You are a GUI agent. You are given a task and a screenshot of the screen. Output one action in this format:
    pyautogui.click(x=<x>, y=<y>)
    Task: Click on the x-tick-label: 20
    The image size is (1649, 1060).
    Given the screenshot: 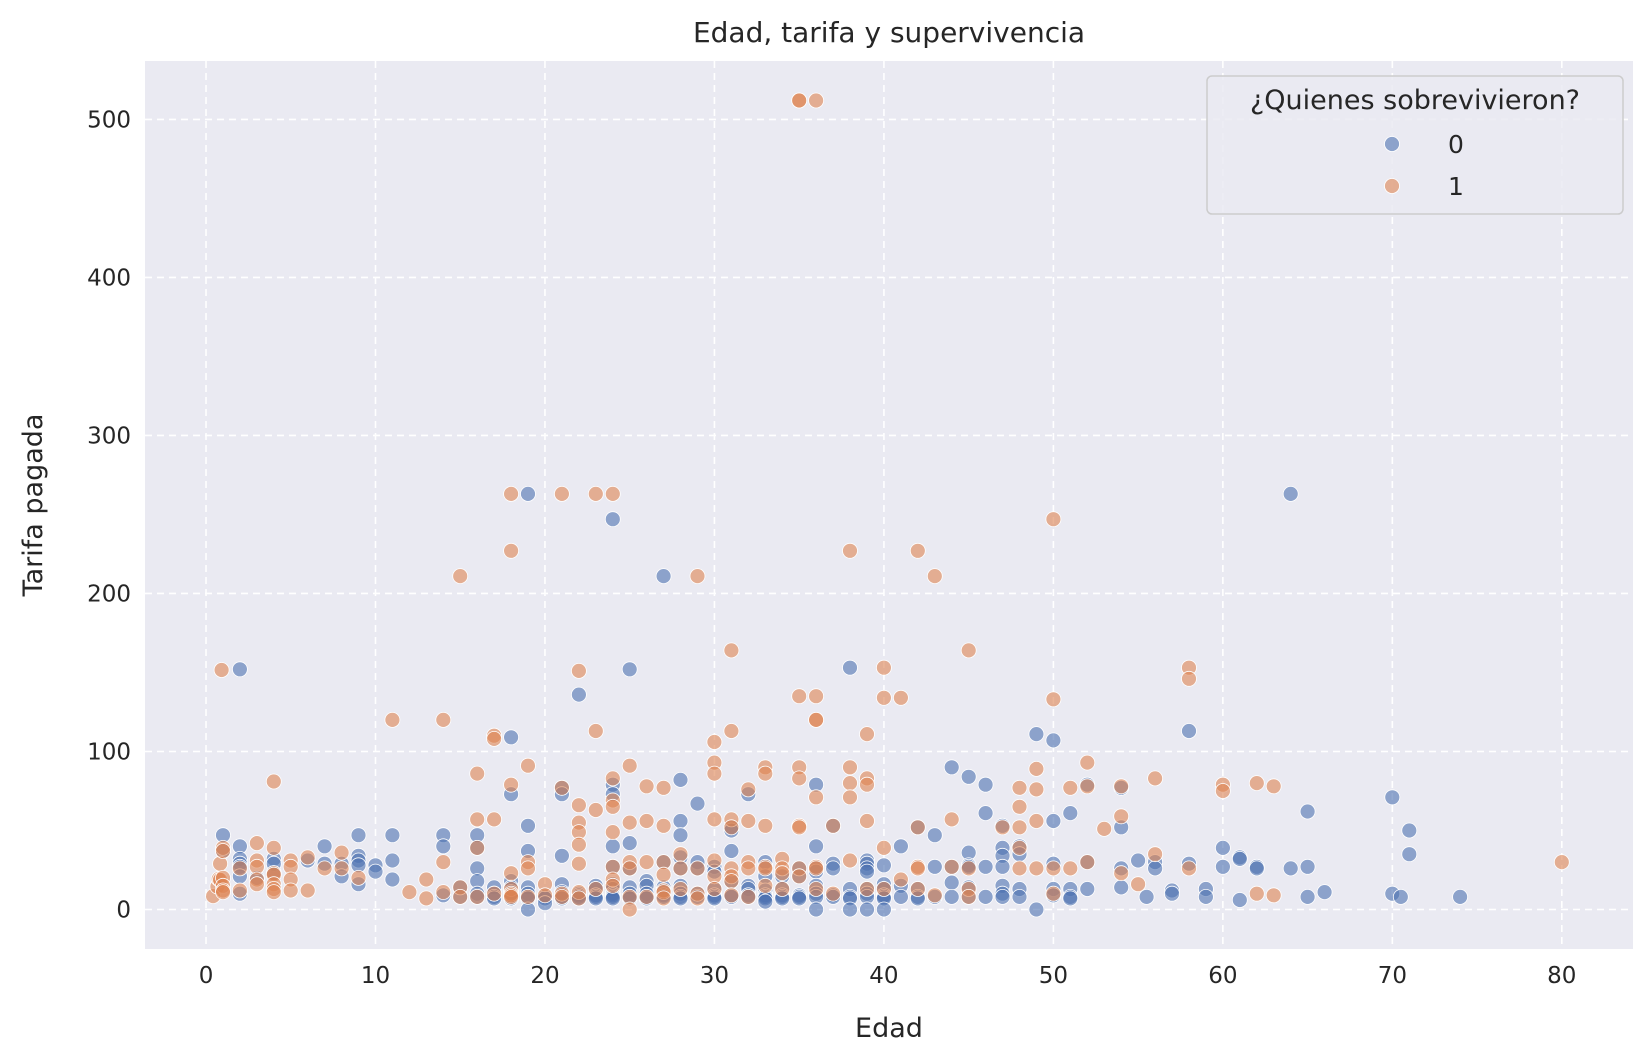 What is the action you would take?
    pyautogui.click(x=544, y=976)
    